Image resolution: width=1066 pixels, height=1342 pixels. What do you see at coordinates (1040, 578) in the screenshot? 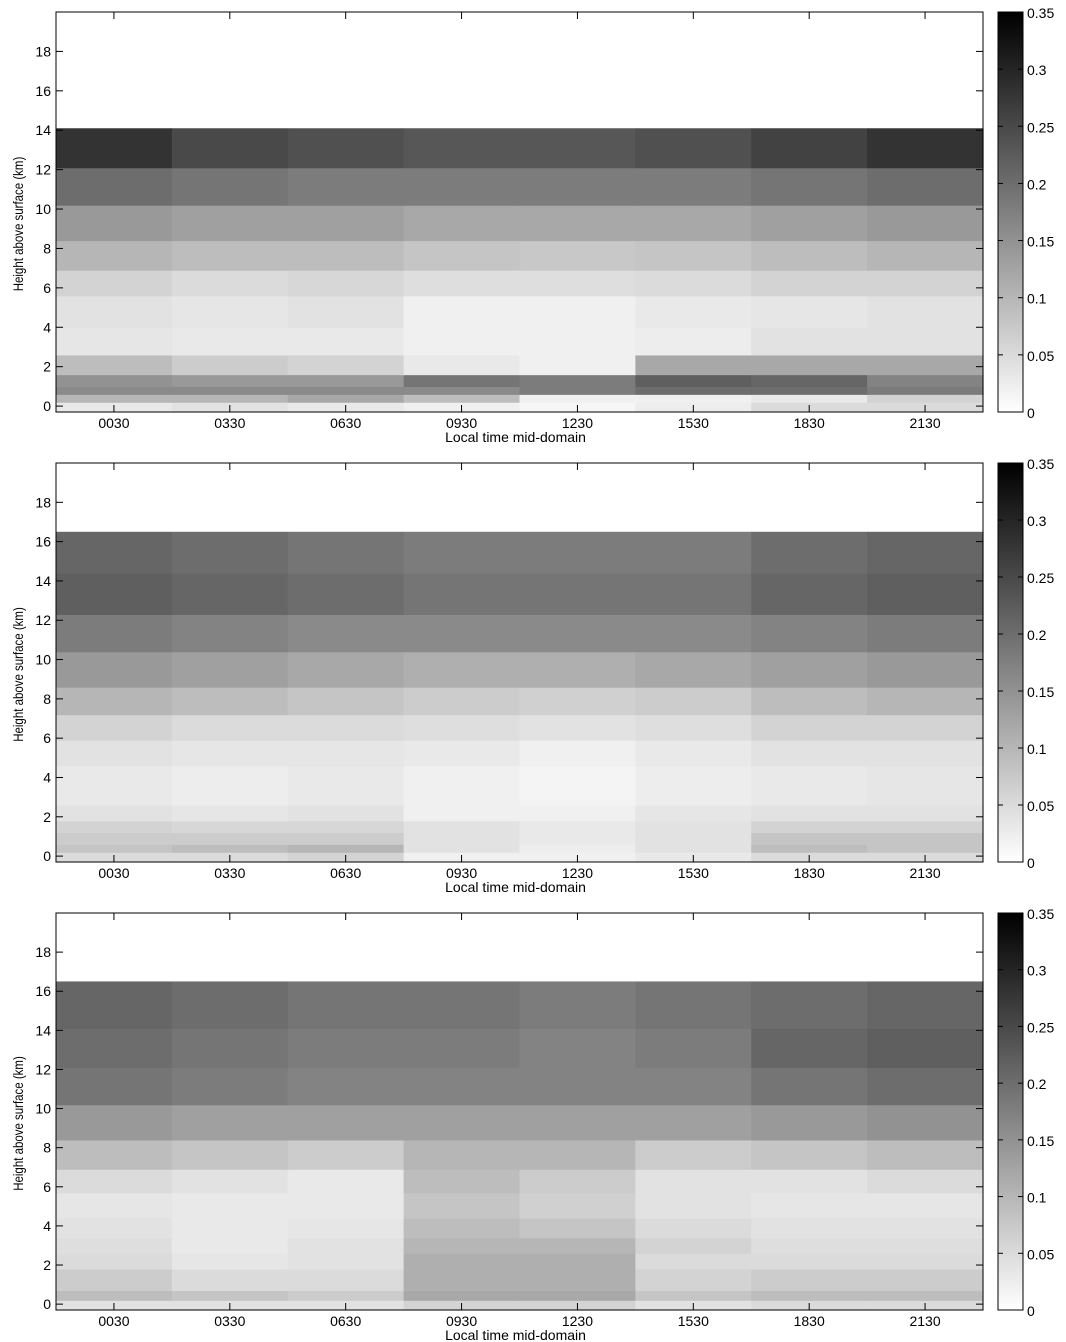
I see `colorbar-tick-label: 0.25` at bounding box center [1040, 578].